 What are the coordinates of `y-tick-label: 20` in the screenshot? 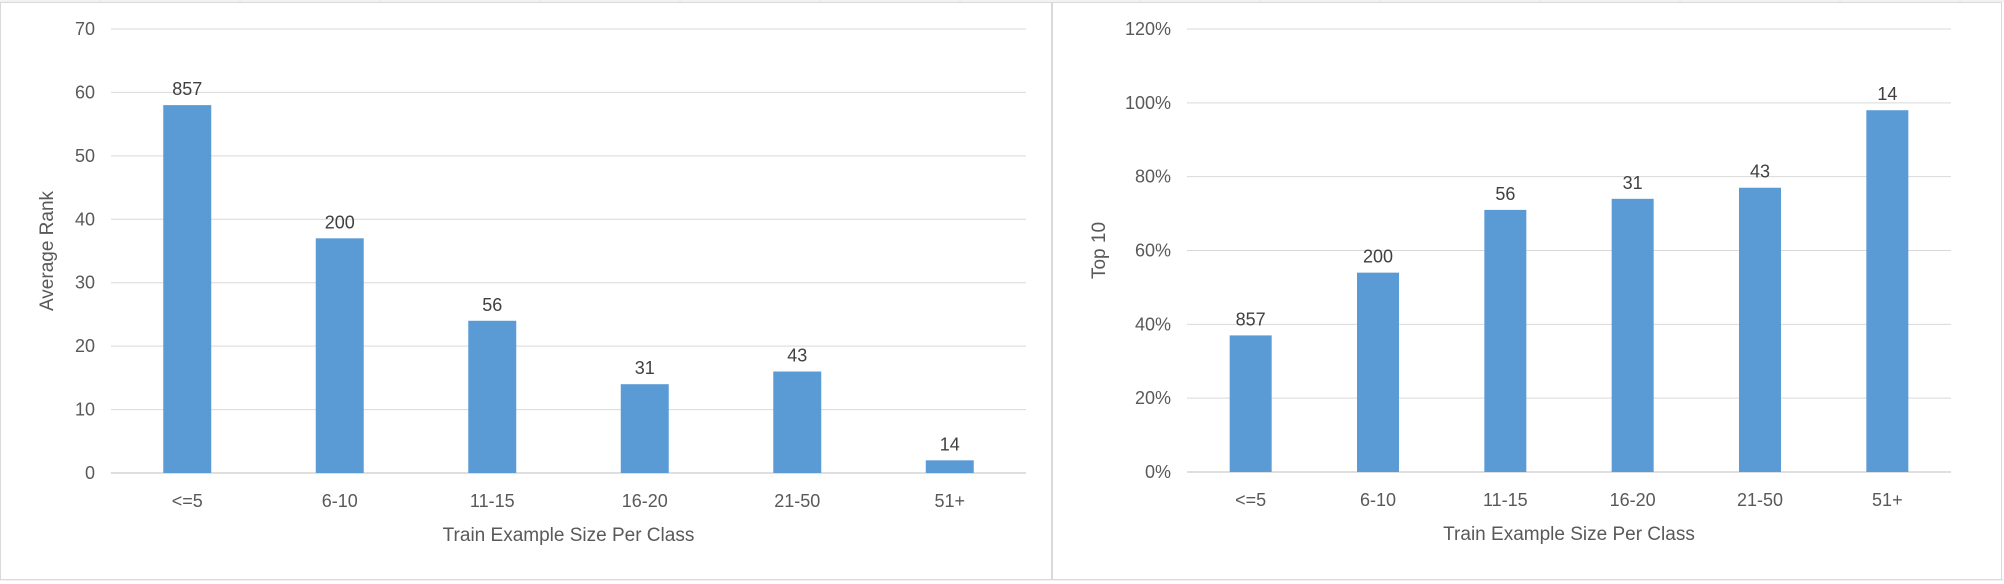 It's located at (85, 346).